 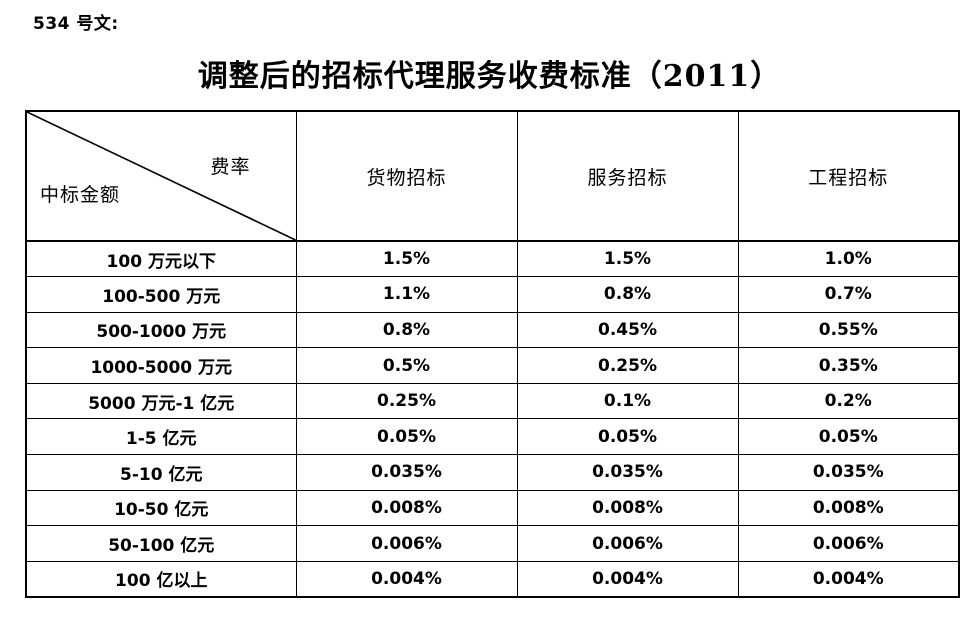 What do you see at coordinates (161, 294) in the screenshot?
I see `row-label-cell: 100-500 万元` at bounding box center [161, 294].